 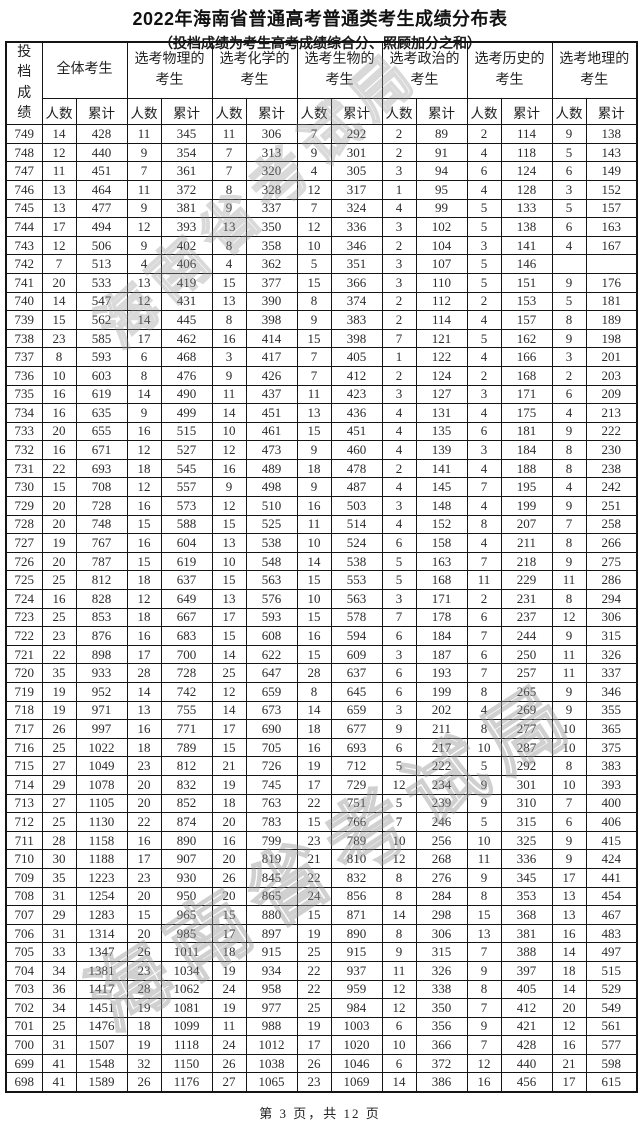 I want to click on score-cell: 740, so click(x=24, y=301).